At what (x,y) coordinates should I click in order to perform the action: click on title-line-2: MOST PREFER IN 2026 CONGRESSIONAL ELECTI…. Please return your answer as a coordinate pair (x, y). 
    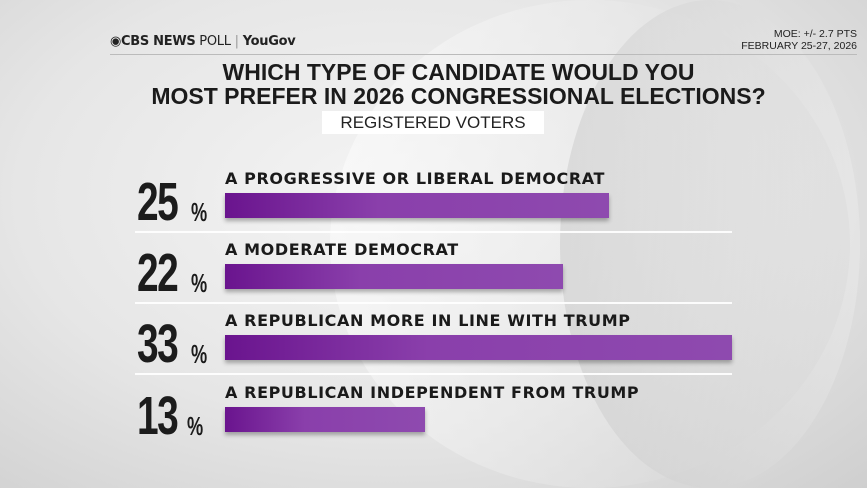
    Looking at the image, I should click on (458, 96).